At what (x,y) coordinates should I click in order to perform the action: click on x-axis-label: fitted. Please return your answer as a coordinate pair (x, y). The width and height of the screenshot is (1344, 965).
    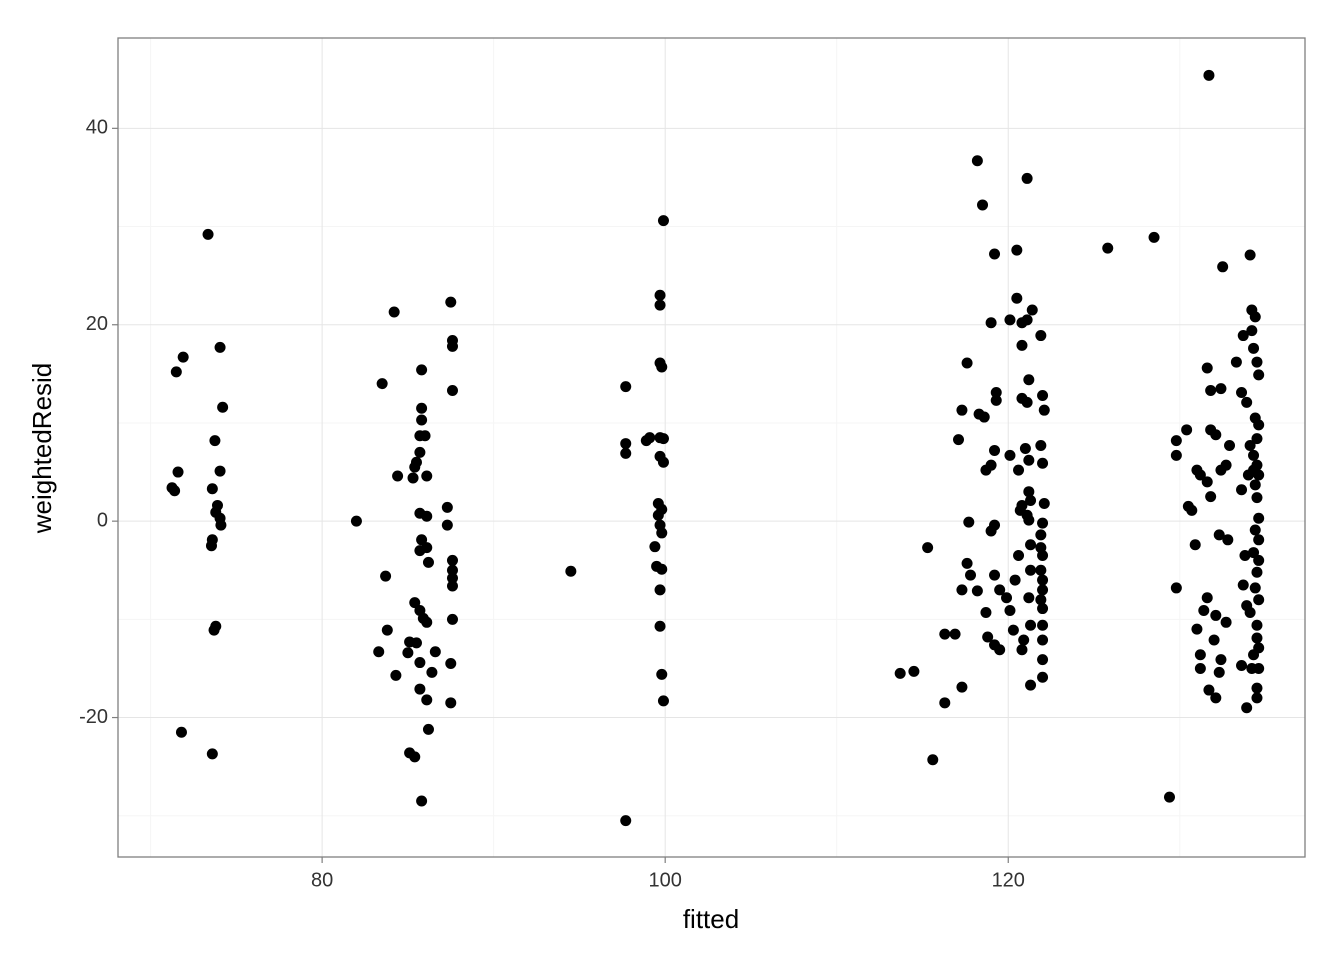
    Looking at the image, I should click on (711, 919).